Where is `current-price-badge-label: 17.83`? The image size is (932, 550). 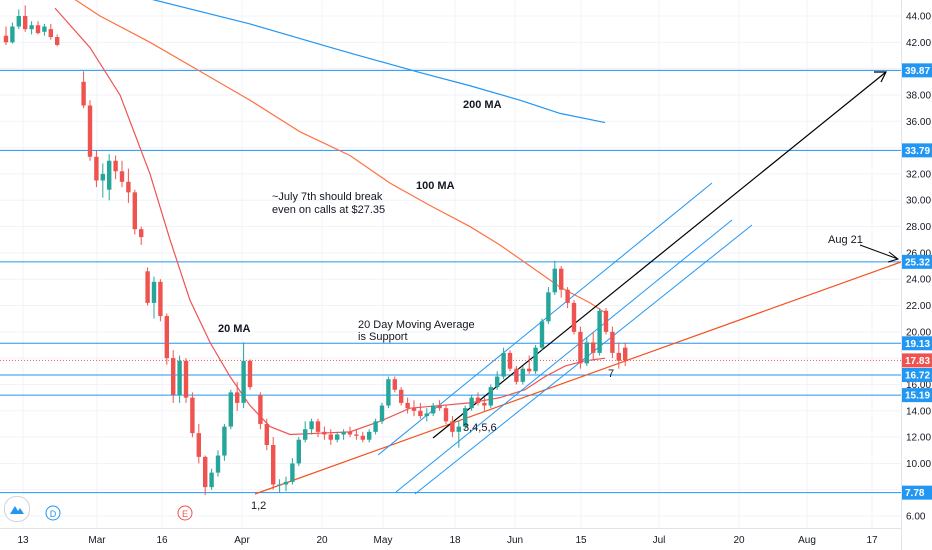
current-price-badge-label: 17.83 is located at coordinates (917, 361).